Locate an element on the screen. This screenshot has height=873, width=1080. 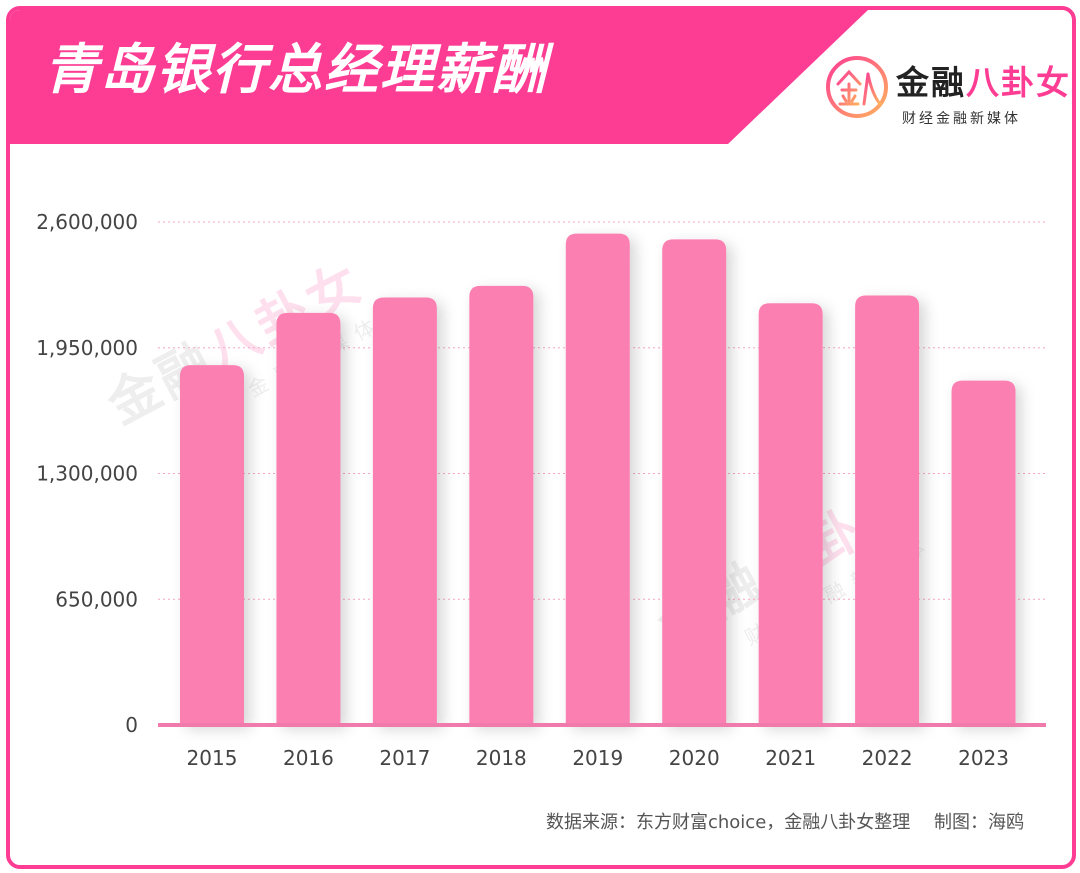
y-tick-label: 0 is located at coordinates (131, 725).